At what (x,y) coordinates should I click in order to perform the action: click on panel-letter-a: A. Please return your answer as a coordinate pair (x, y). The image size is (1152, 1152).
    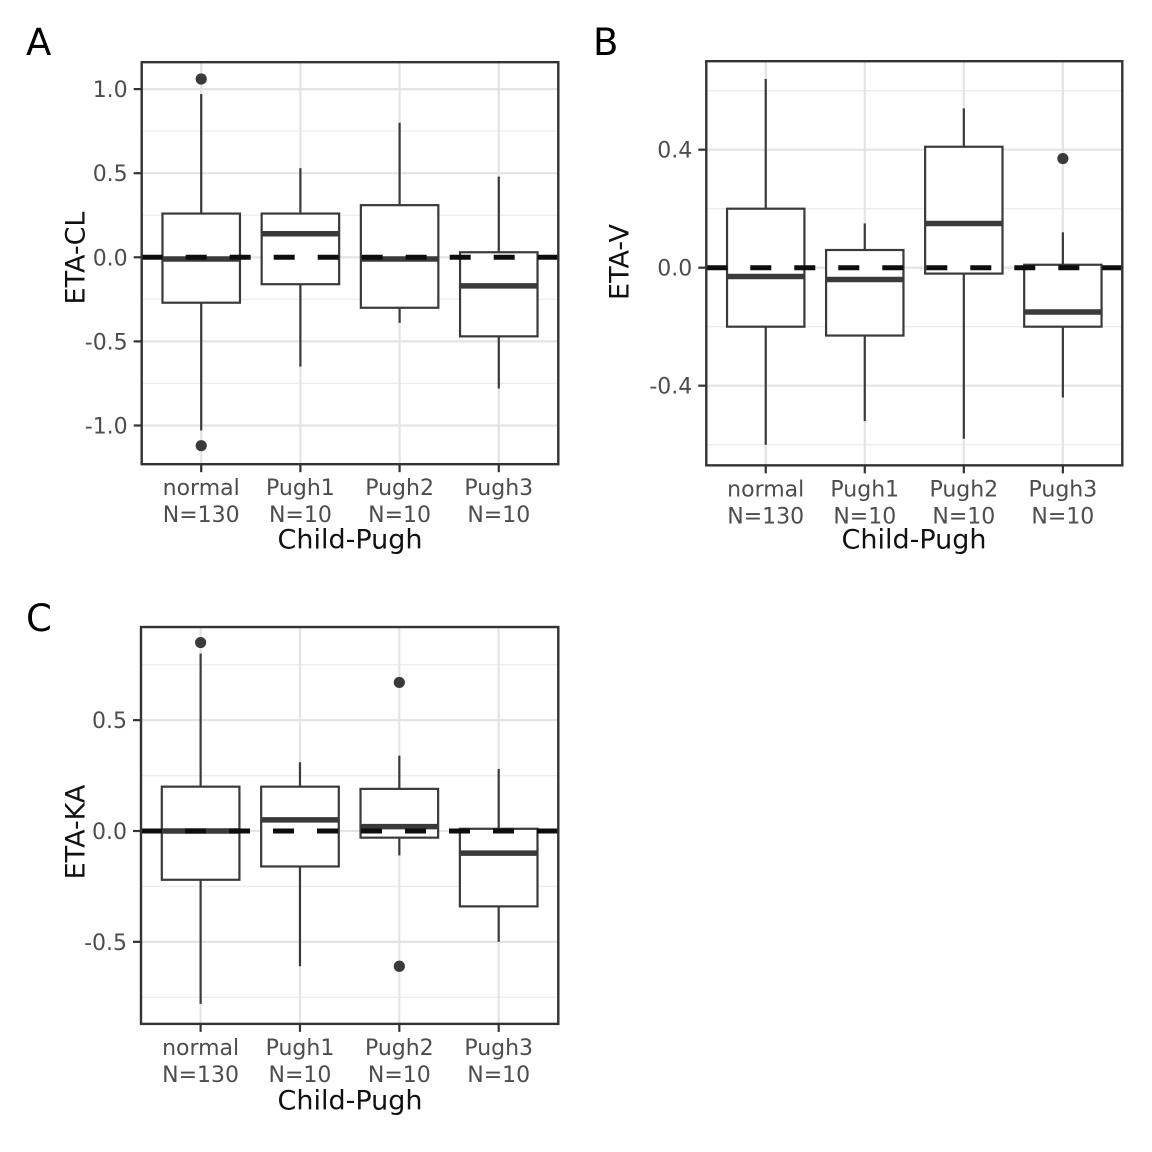
    Looking at the image, I should click on (39, 42).